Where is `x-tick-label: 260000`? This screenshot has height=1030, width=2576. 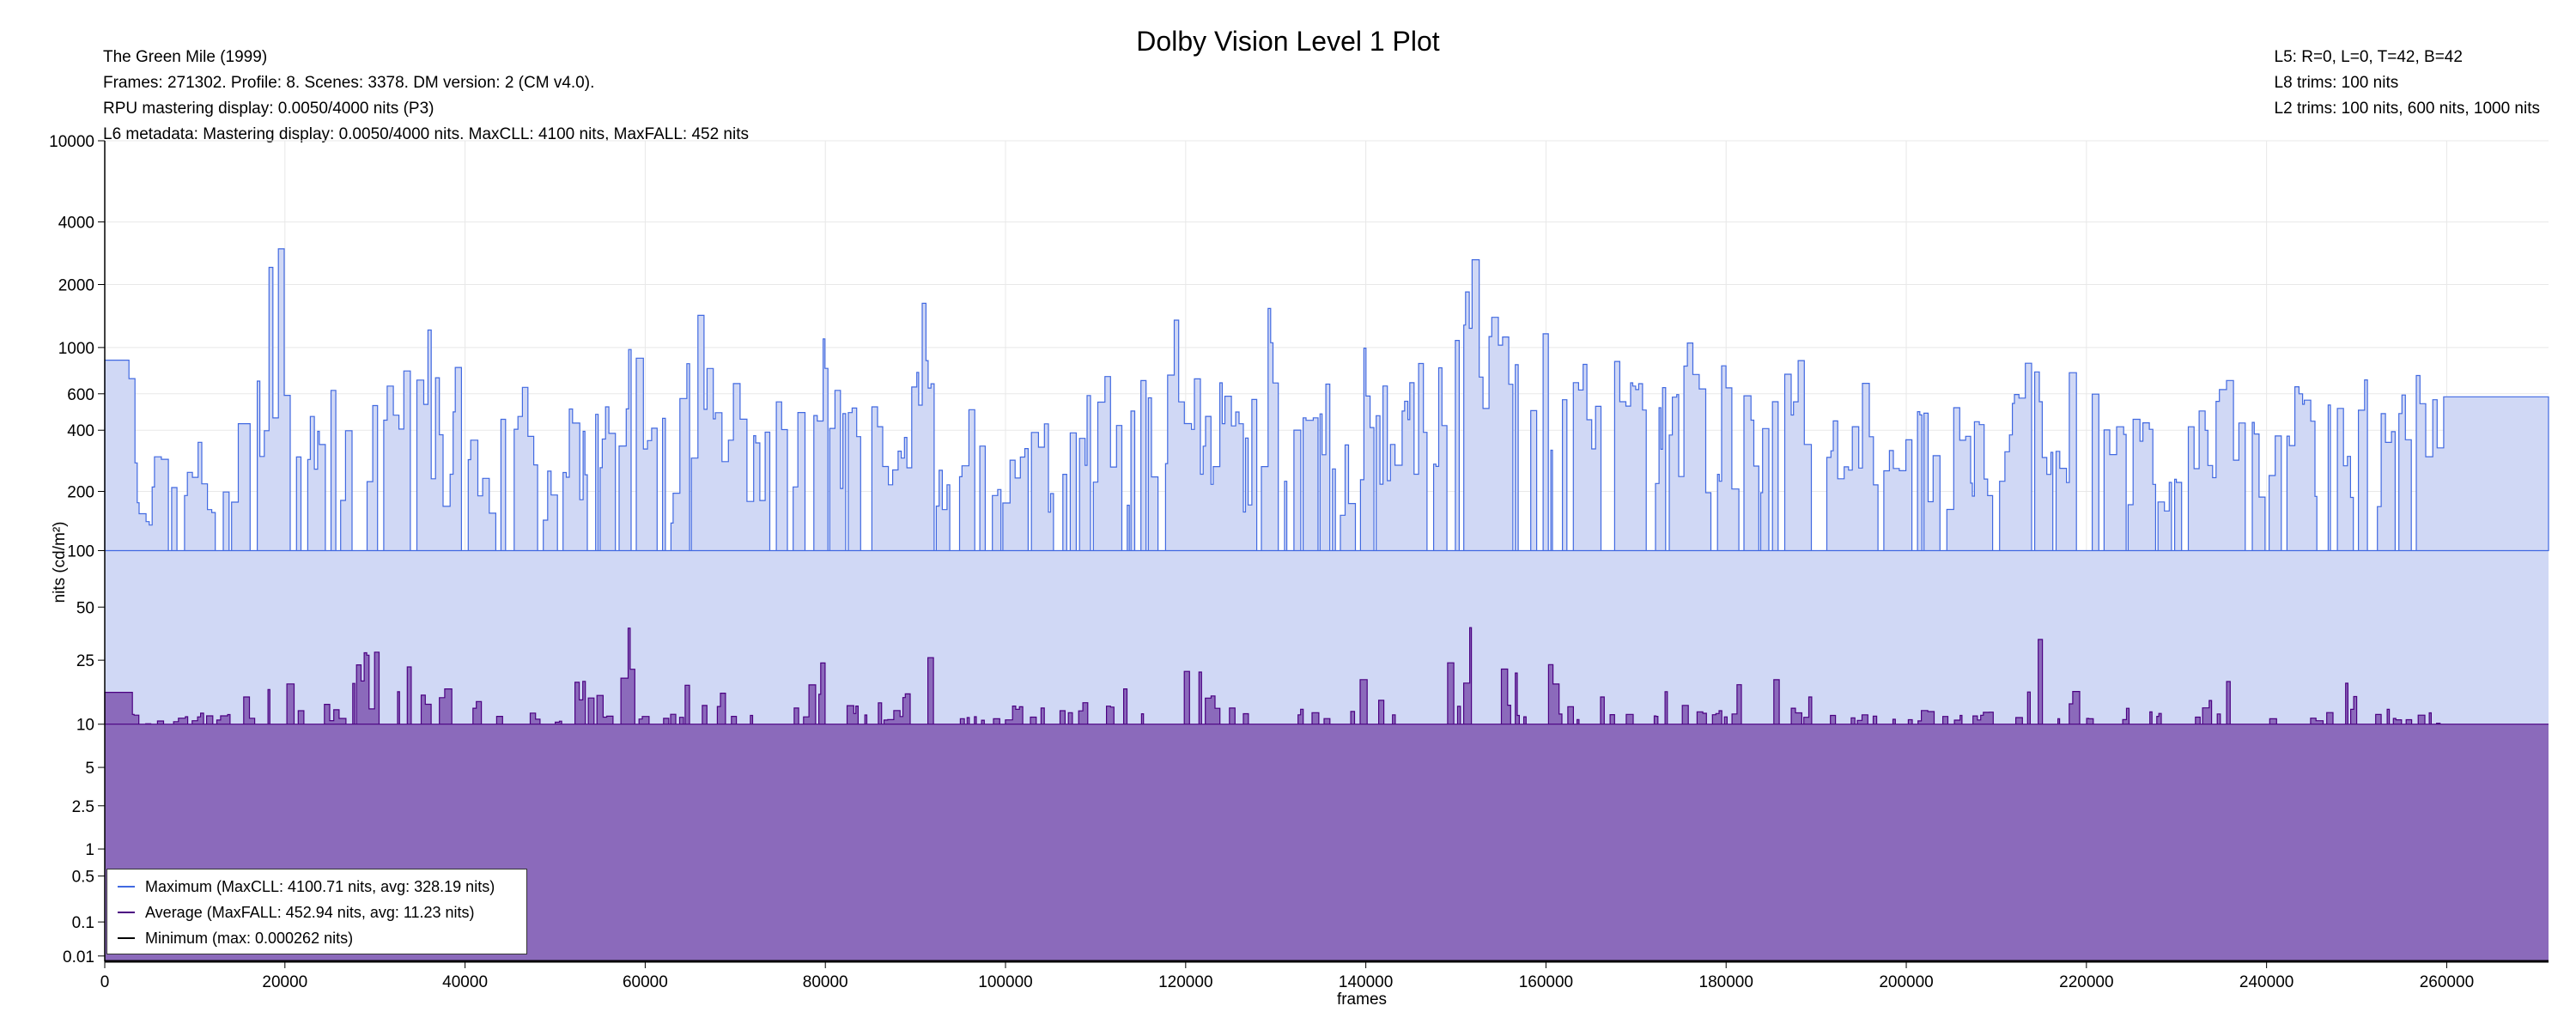 x-tick-label: 260000 is located at coordinates (2447, 982).